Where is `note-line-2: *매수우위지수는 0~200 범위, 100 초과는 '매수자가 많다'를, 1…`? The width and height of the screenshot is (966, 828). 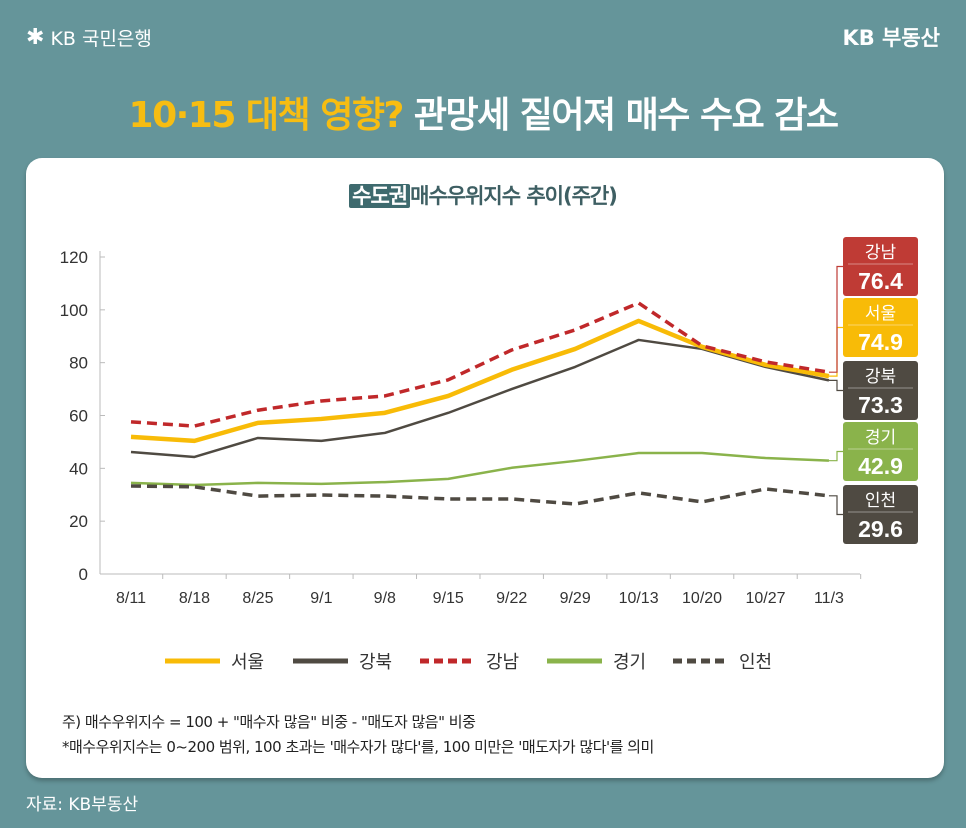
note-line-2: *매수우위지수는 0~200 범위, 100 초과는 '매수자가 많다'를, 1… is located at coordinates (358, 747).